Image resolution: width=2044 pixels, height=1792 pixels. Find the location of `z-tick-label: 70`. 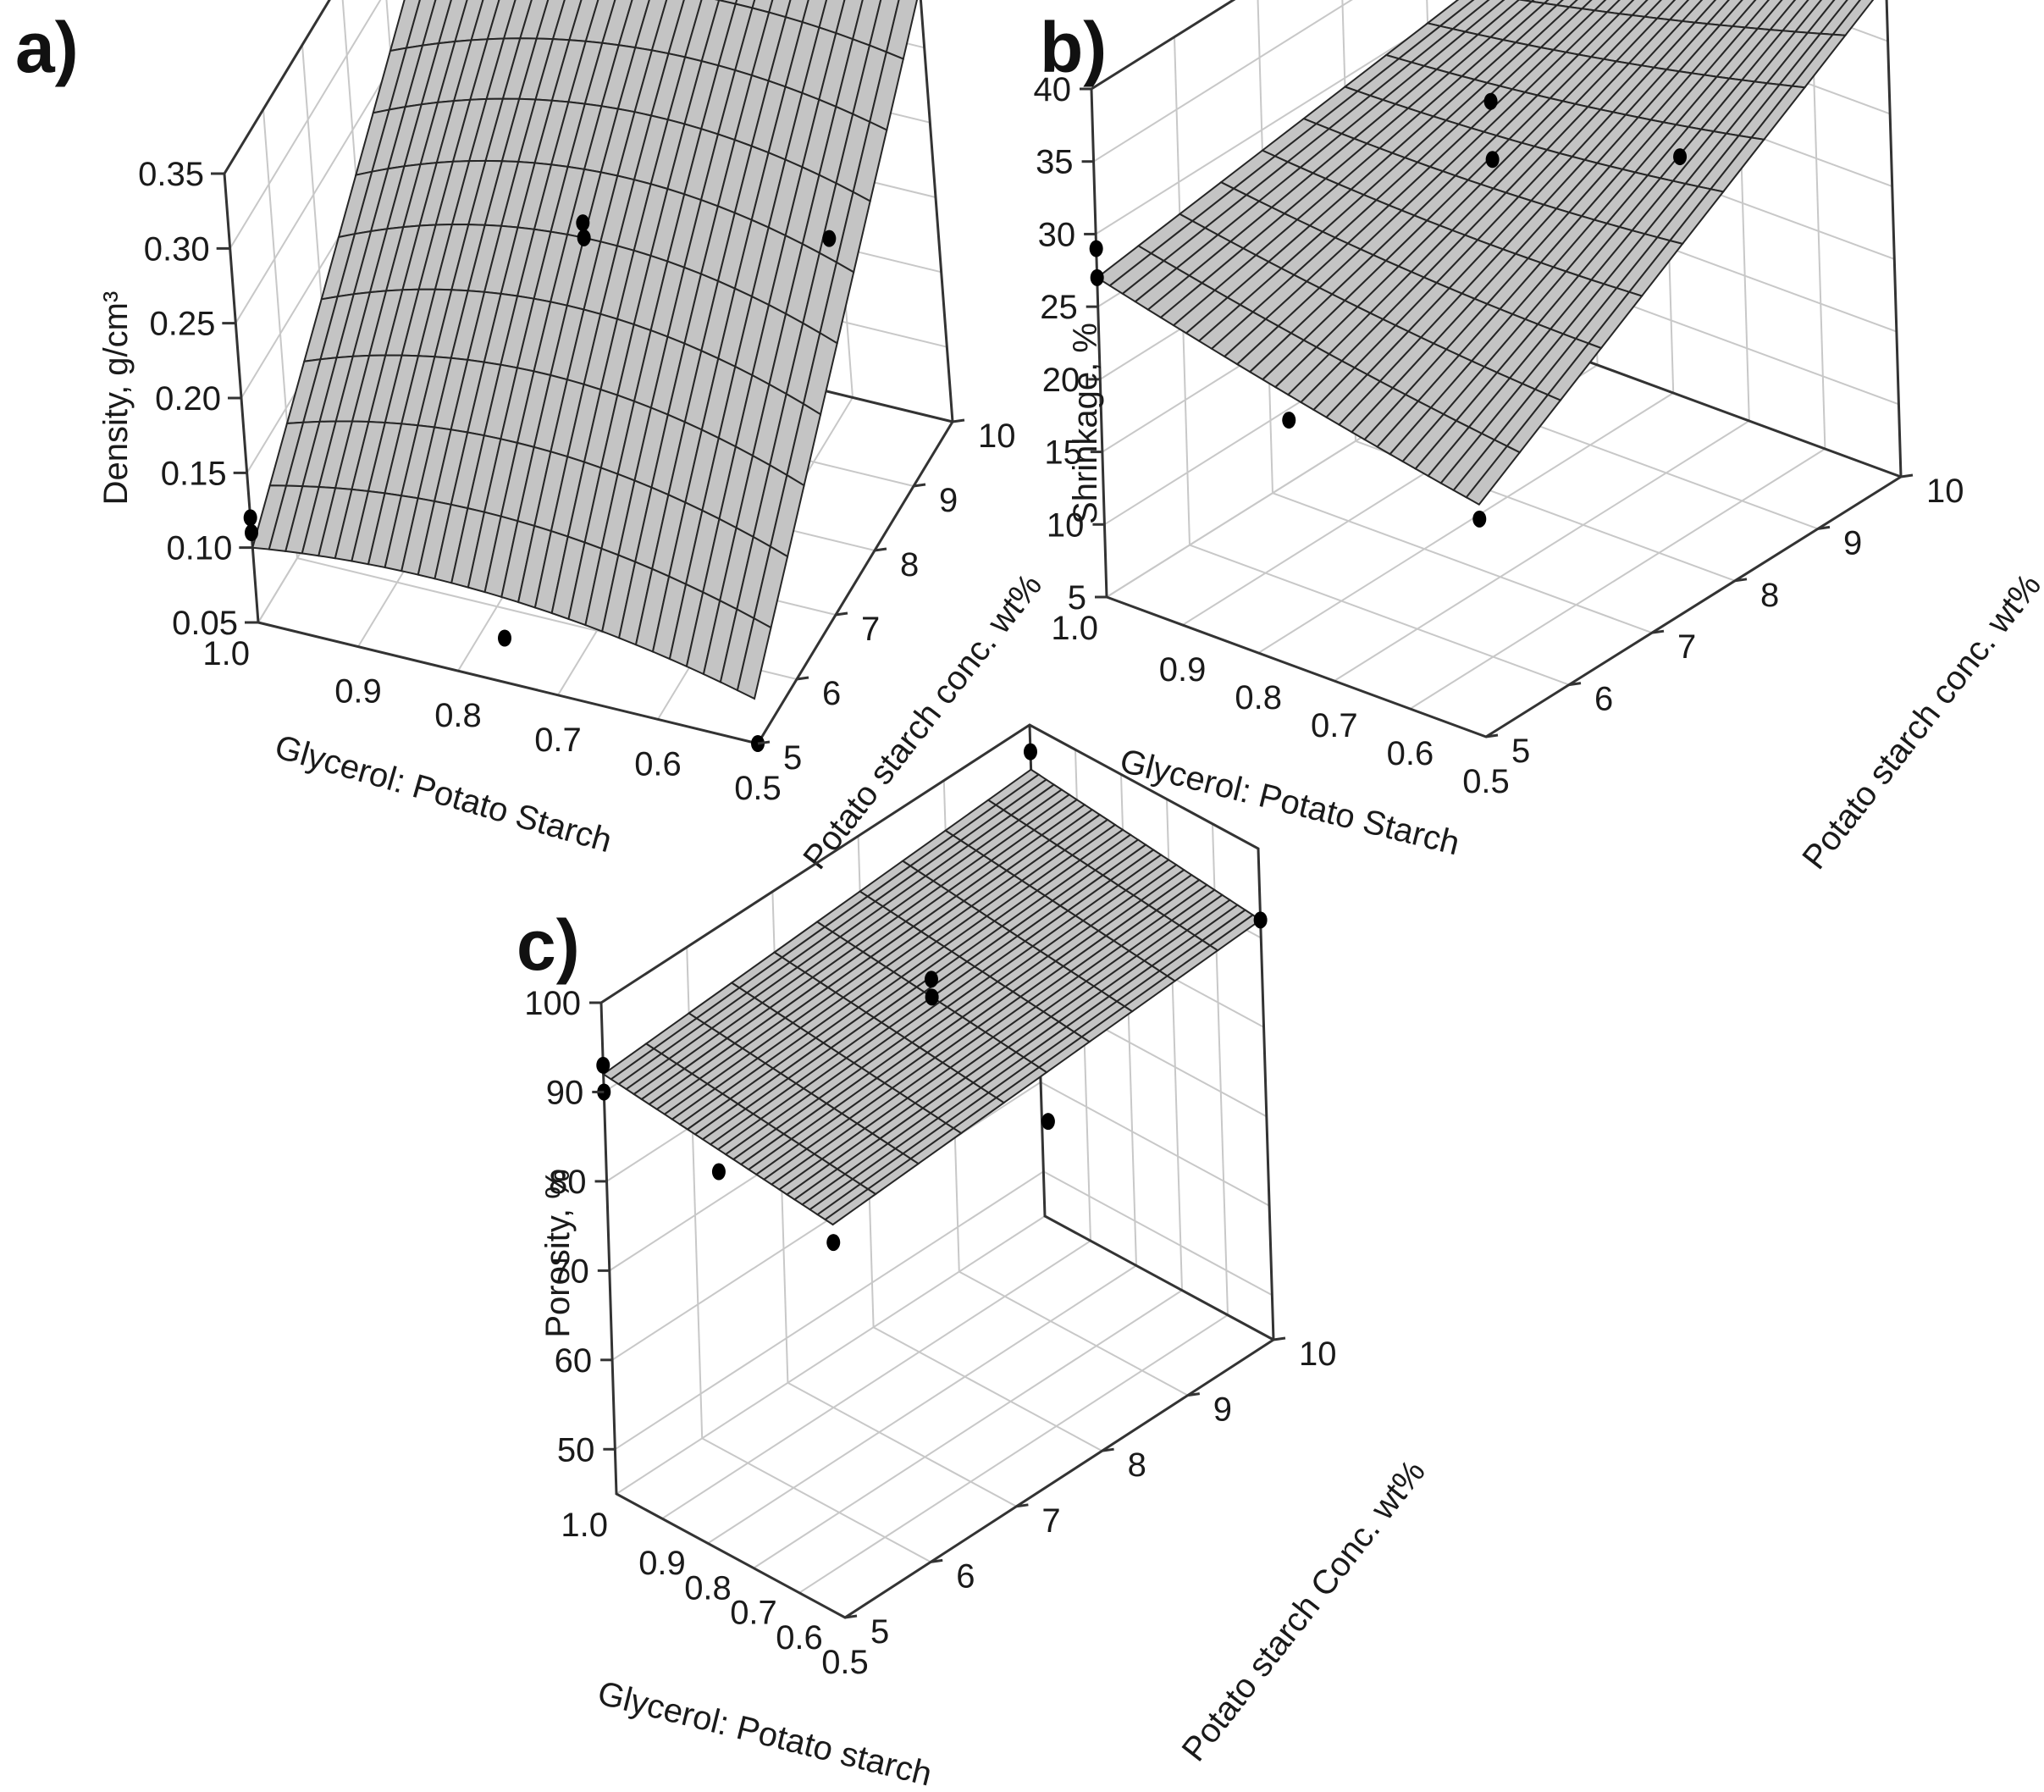

z-tick-label: 70 is located at coordinates (570, 1271).